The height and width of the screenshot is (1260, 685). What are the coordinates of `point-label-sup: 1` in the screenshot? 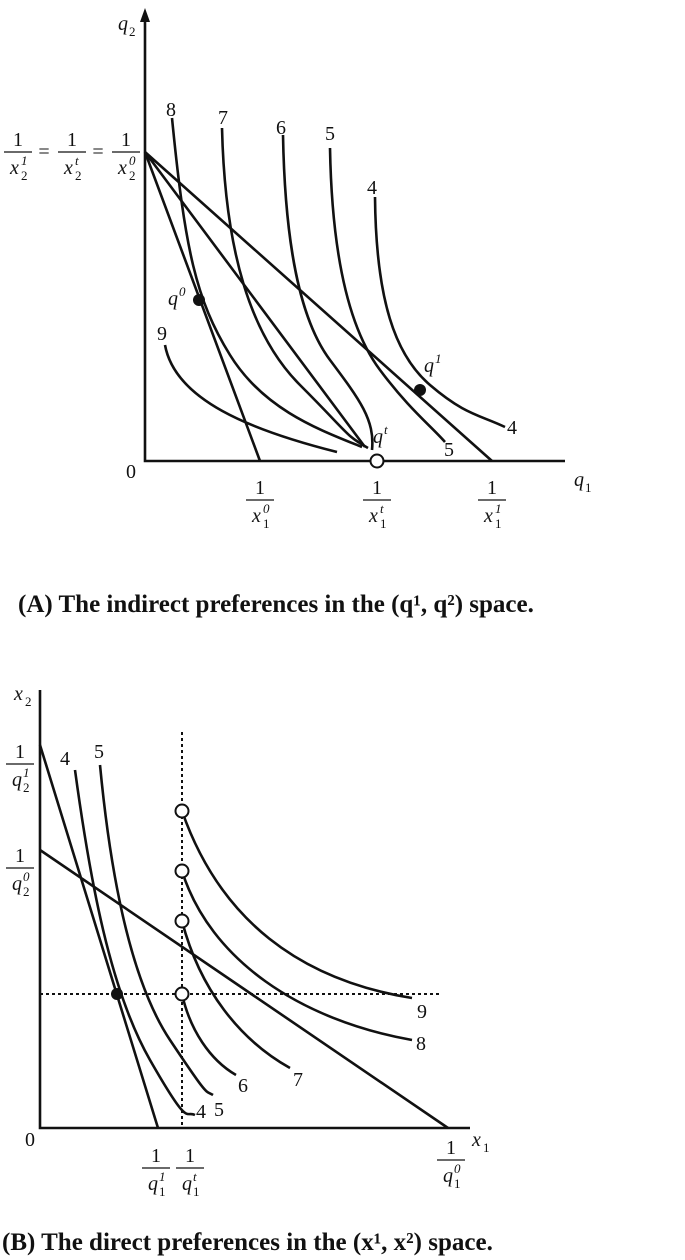 It's located at (438, 358).